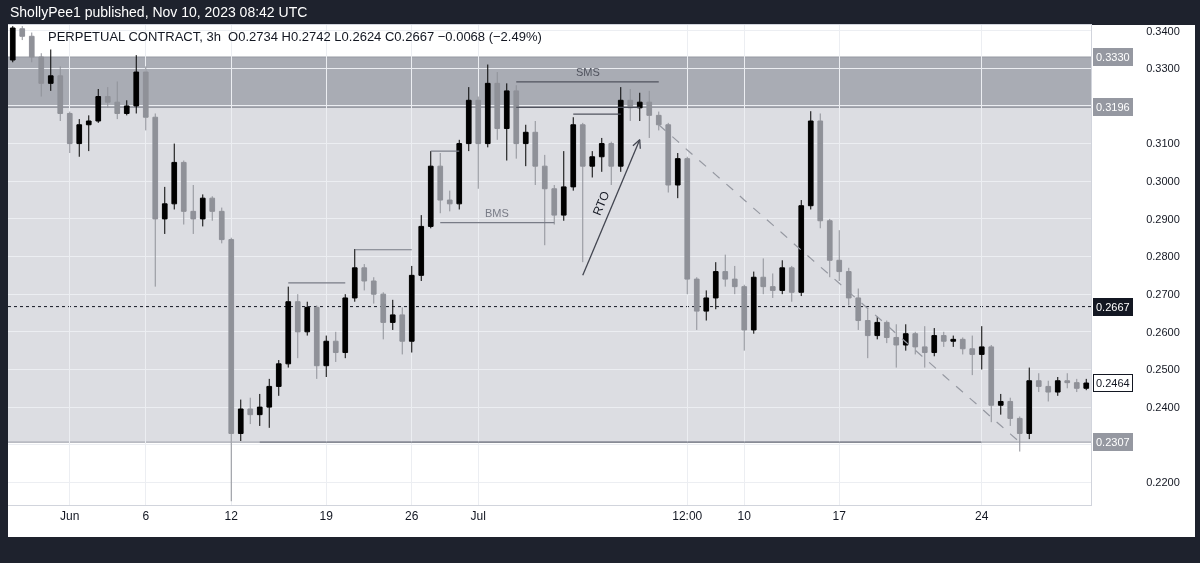  What do you see at coordinates (146, 516) in the screenshot?
I see `x-tick-label: 6` at bounding box center [146, 516].